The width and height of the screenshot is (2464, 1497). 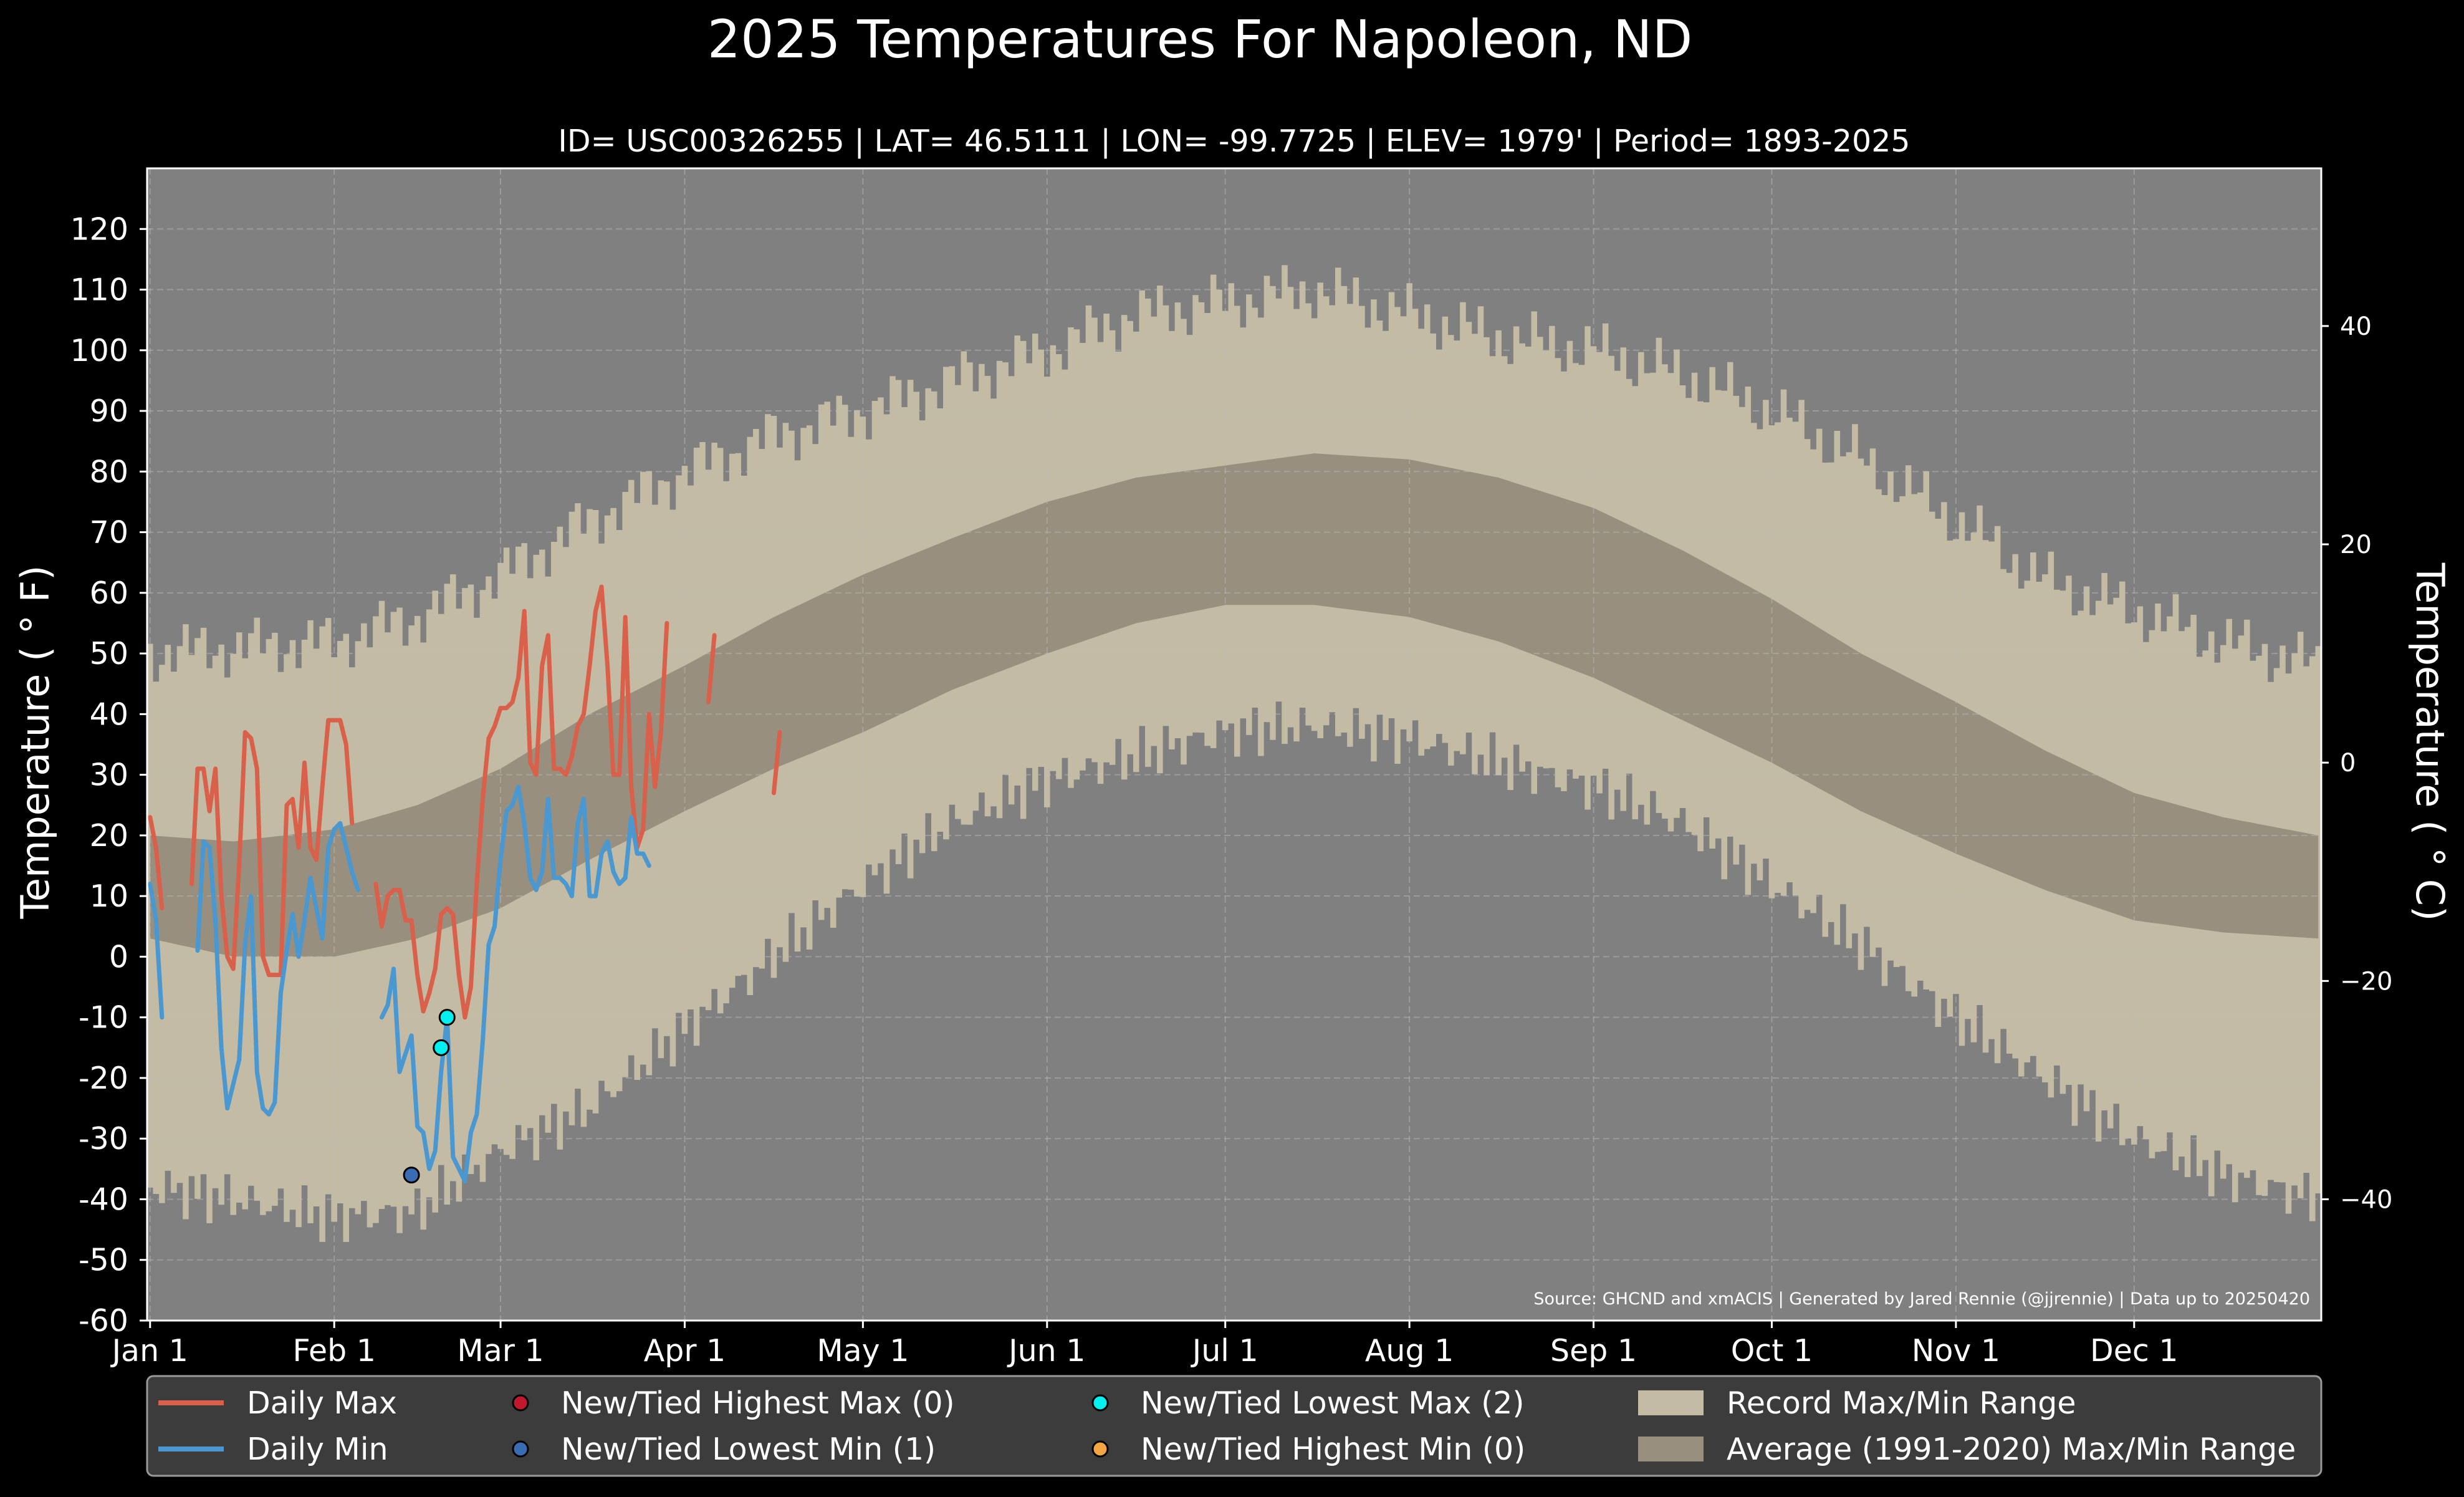 I want to click on y-tick-label: 110, so click(x=99, y=290).